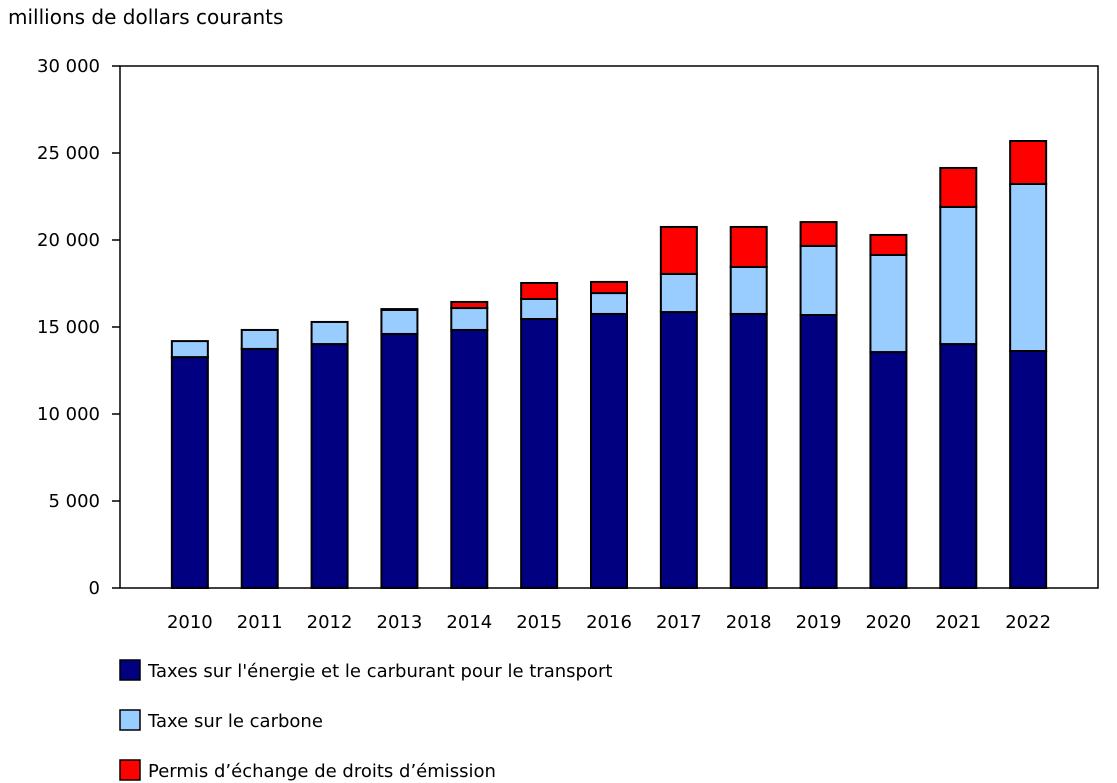  Describe the element at coordinates (94, 588) in the screenshot. I see `y-tick-label: 0` at that location.